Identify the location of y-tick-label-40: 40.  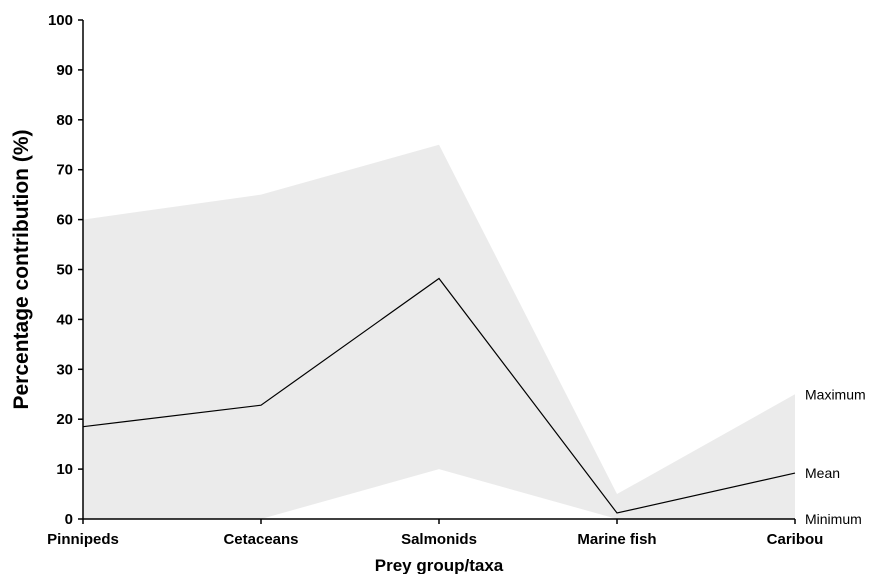
(64, 319).